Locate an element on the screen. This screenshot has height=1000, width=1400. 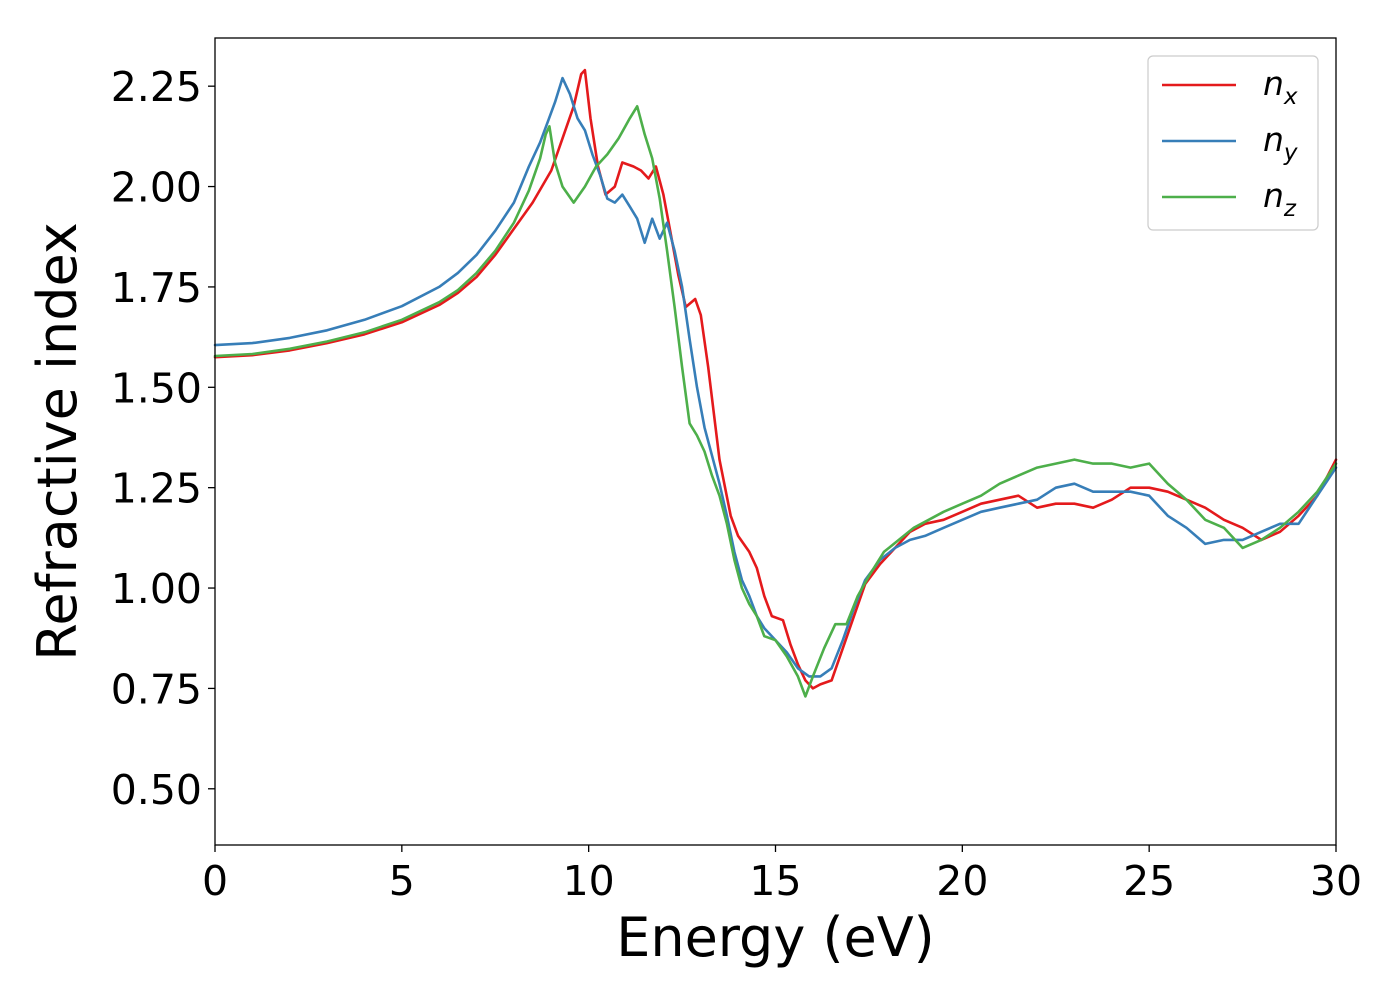
y-axis-title: Refractive index is located at coordinates (57, 441).